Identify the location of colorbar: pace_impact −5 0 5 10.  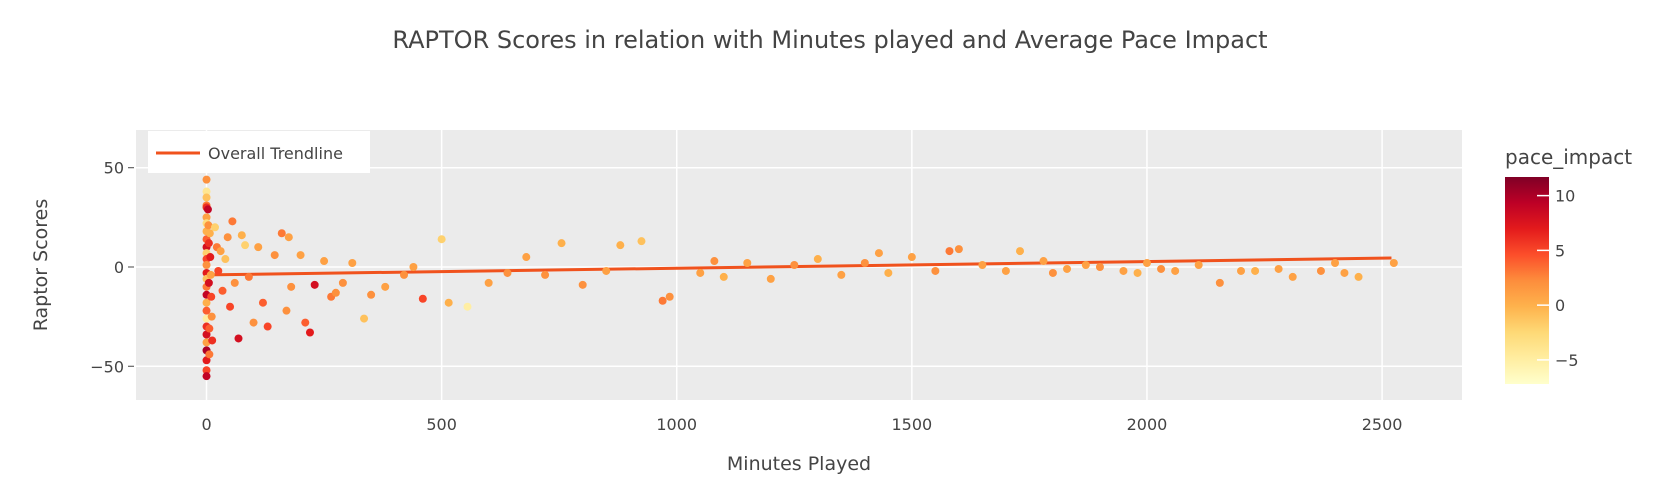
(1568, 264).